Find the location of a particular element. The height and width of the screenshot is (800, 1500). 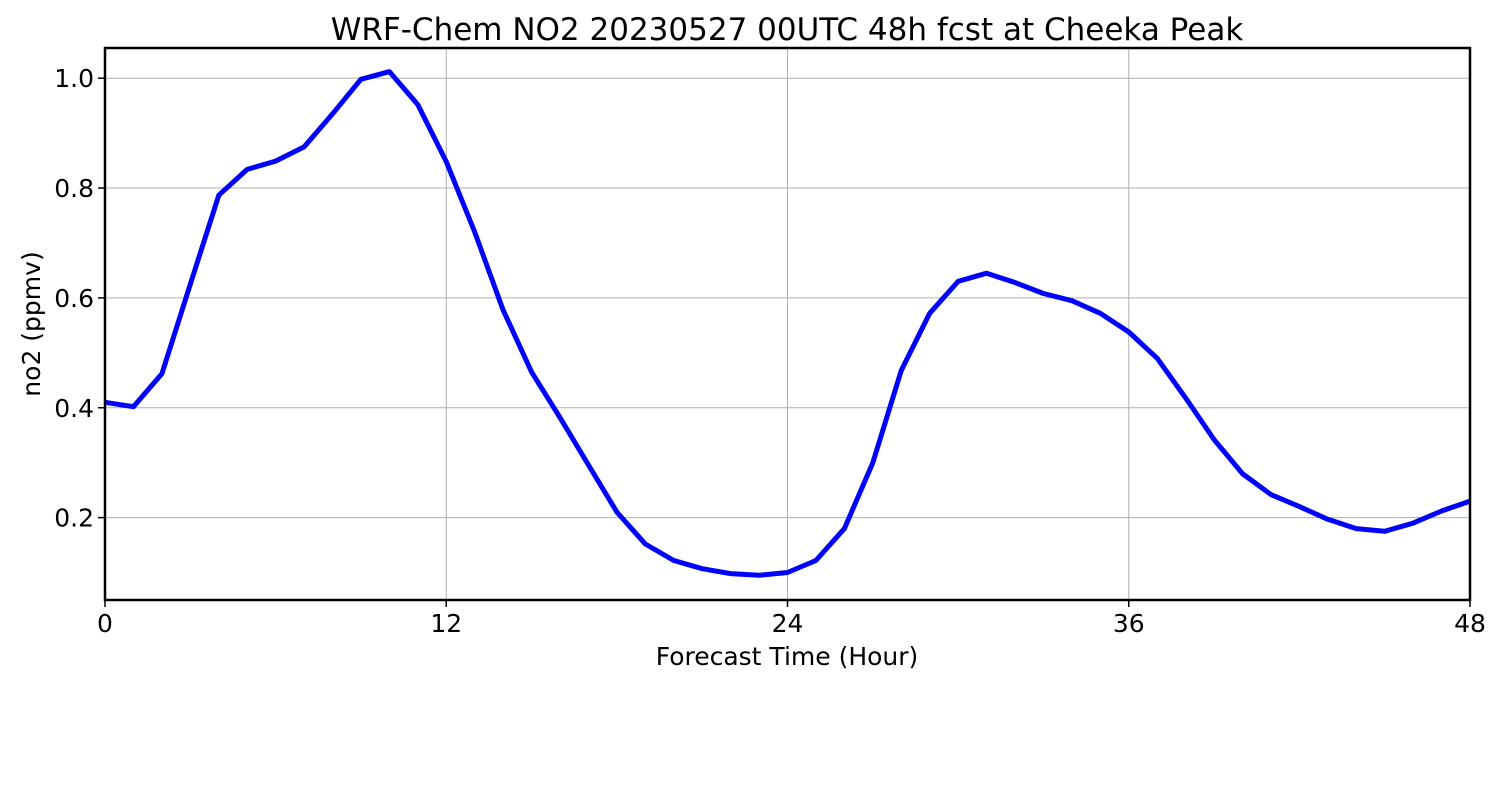

y-axis-label: no2 (ppmv) is located at coordinates (31, 323).